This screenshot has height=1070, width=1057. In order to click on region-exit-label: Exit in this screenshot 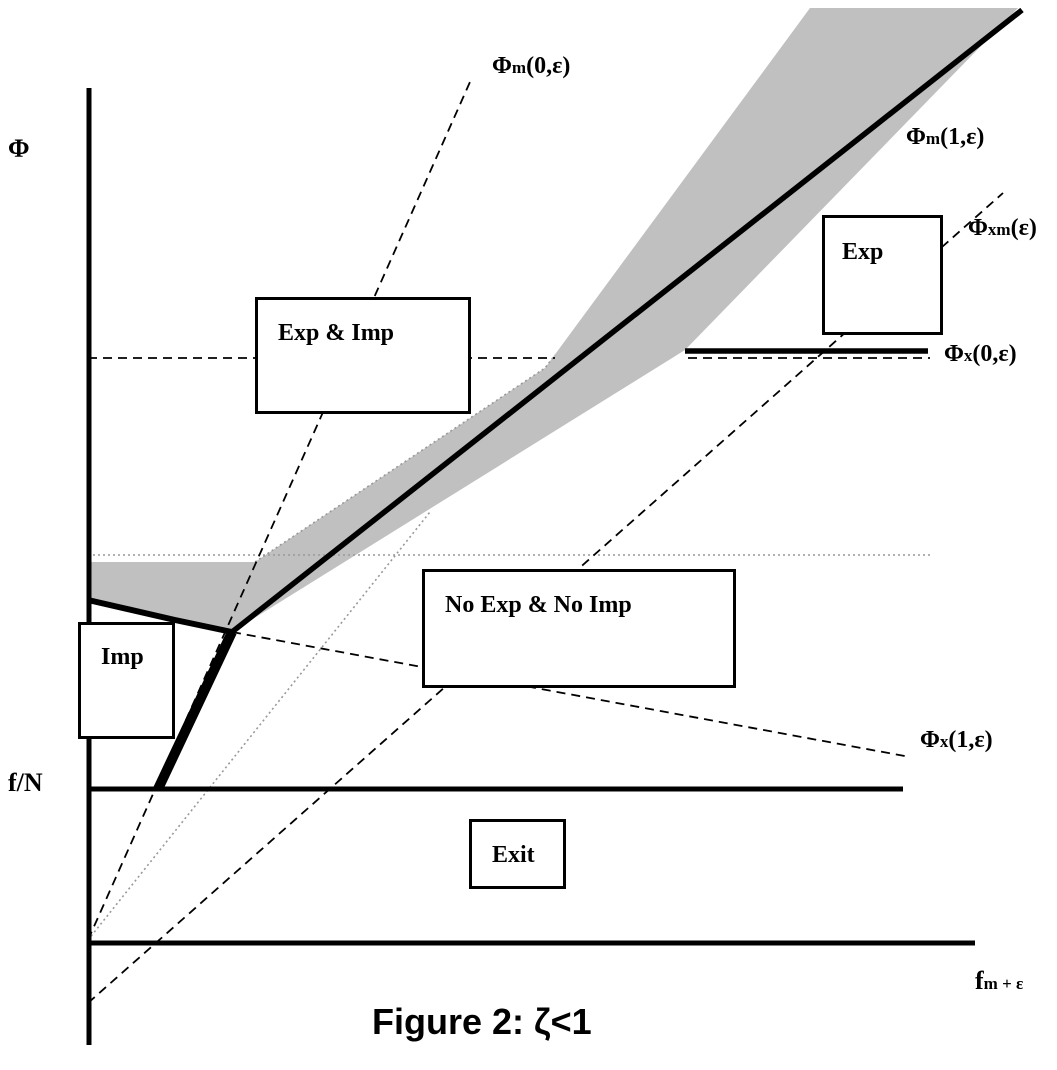, I will do `click(513, 855)`.